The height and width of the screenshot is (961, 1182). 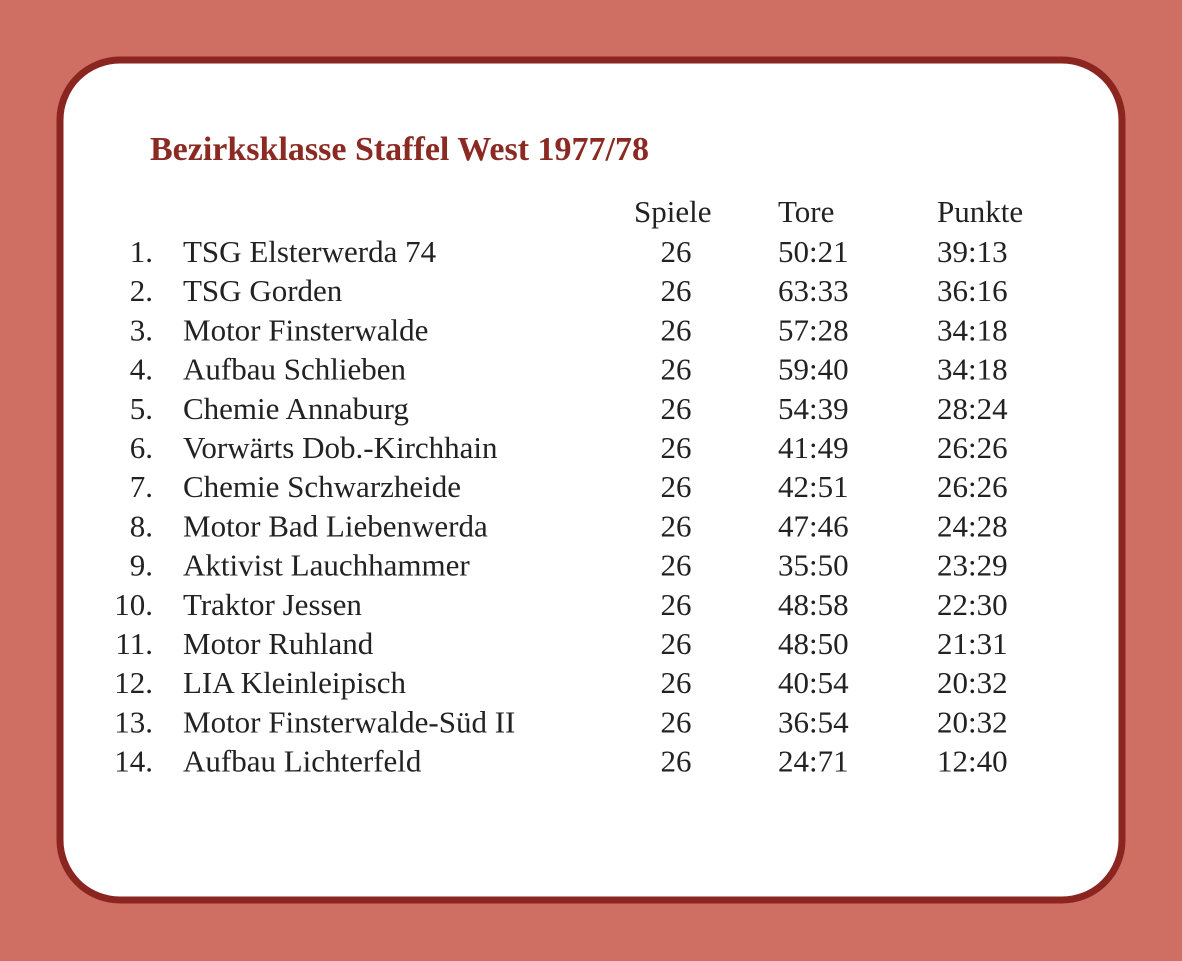 What do you see at coordinates (296, 408) in the screenshot?
I see `team: Chemie Annaburg` at bounding box center [296, 408].